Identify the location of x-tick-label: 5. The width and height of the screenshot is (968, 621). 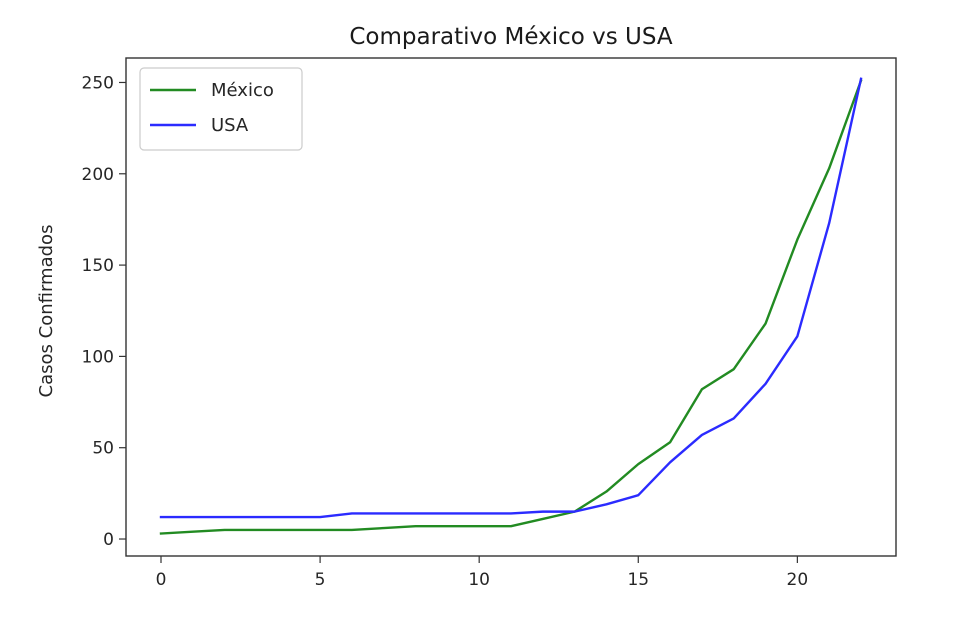
(320, 580).